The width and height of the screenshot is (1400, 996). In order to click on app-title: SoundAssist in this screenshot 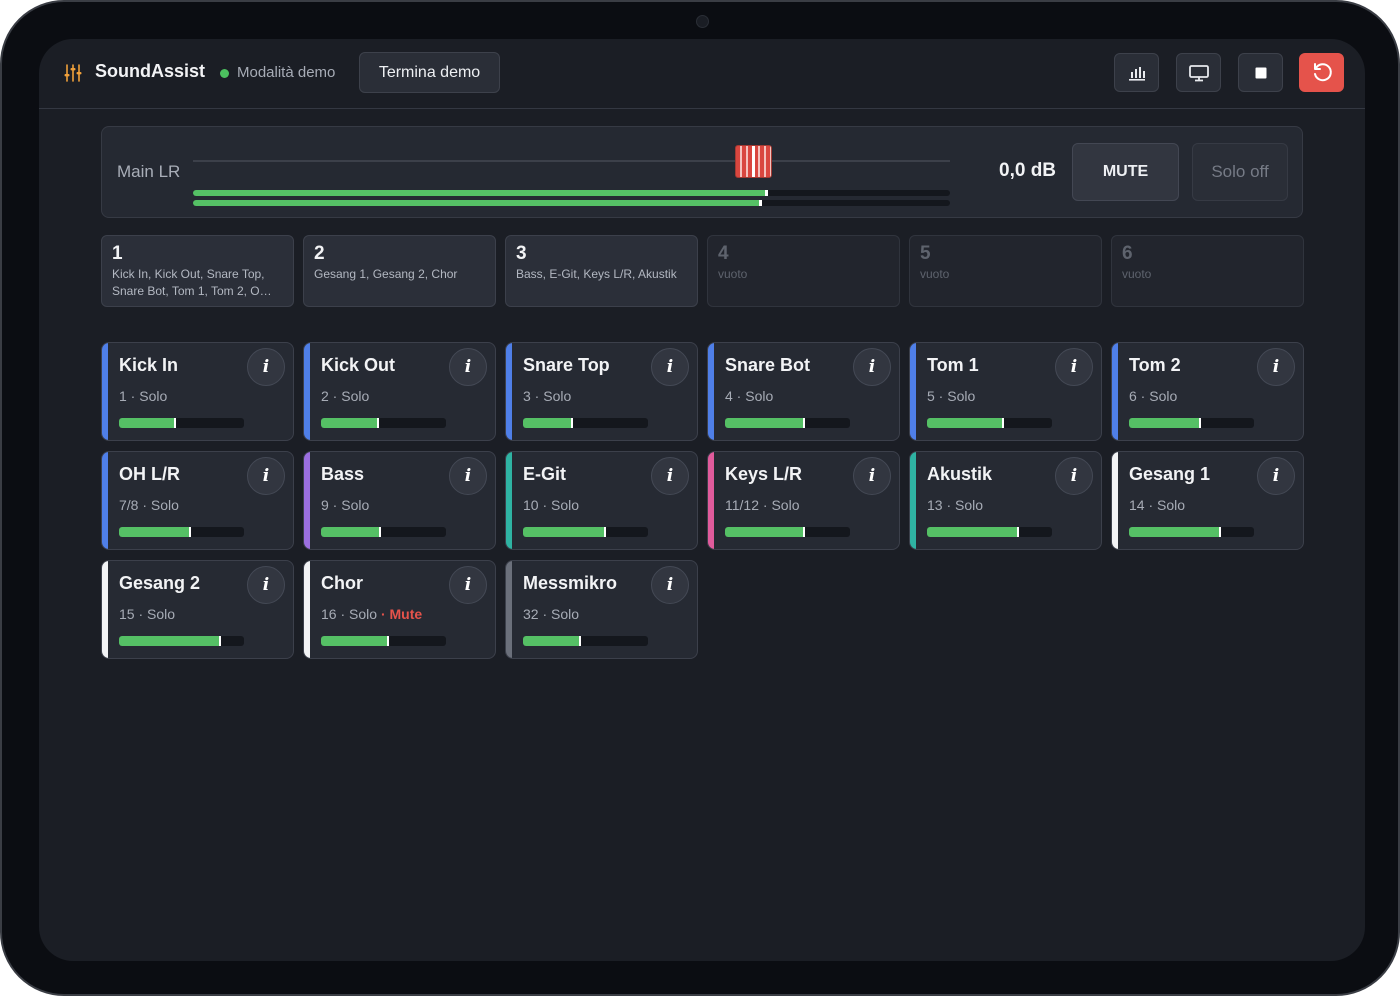, I will do `click(150, 71)`.